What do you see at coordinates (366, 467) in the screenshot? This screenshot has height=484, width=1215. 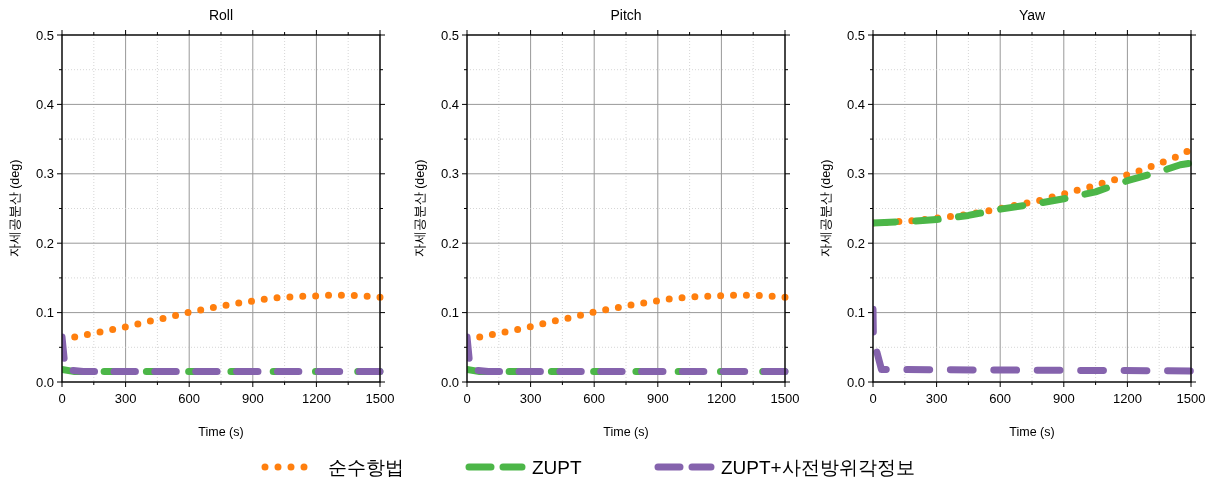 I see `legend-label: 순수항법` at bounding box center [366, 467].